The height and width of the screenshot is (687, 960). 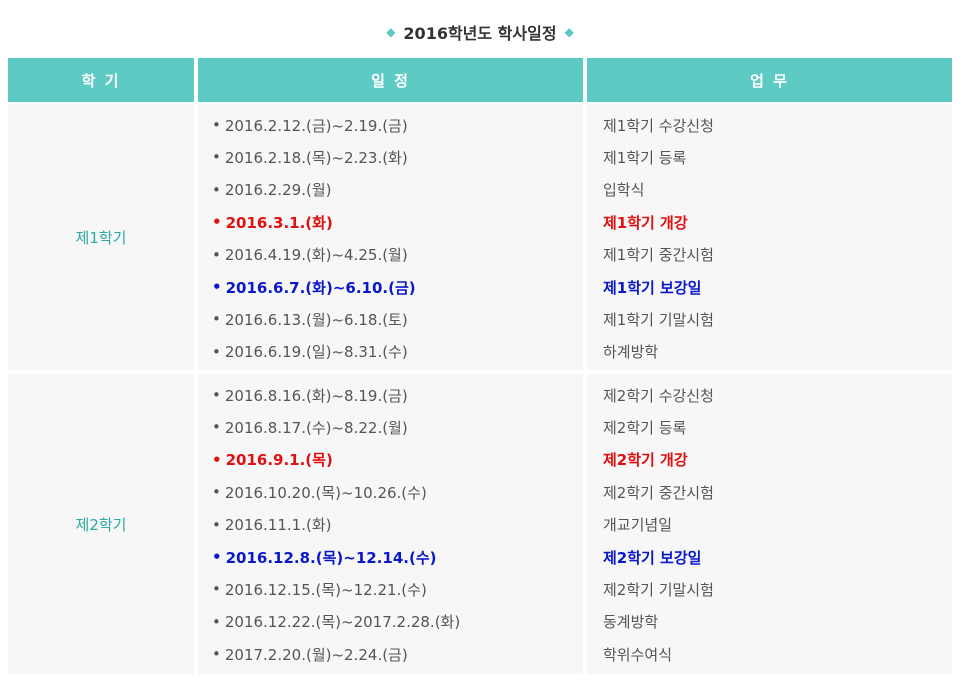 What do you see at coordinates (342, 622) in the screenshot?
I see `schedule-date-text: 2016.12.22.(목)~2017.2.28.(화)` at bounding box center [342, 622].